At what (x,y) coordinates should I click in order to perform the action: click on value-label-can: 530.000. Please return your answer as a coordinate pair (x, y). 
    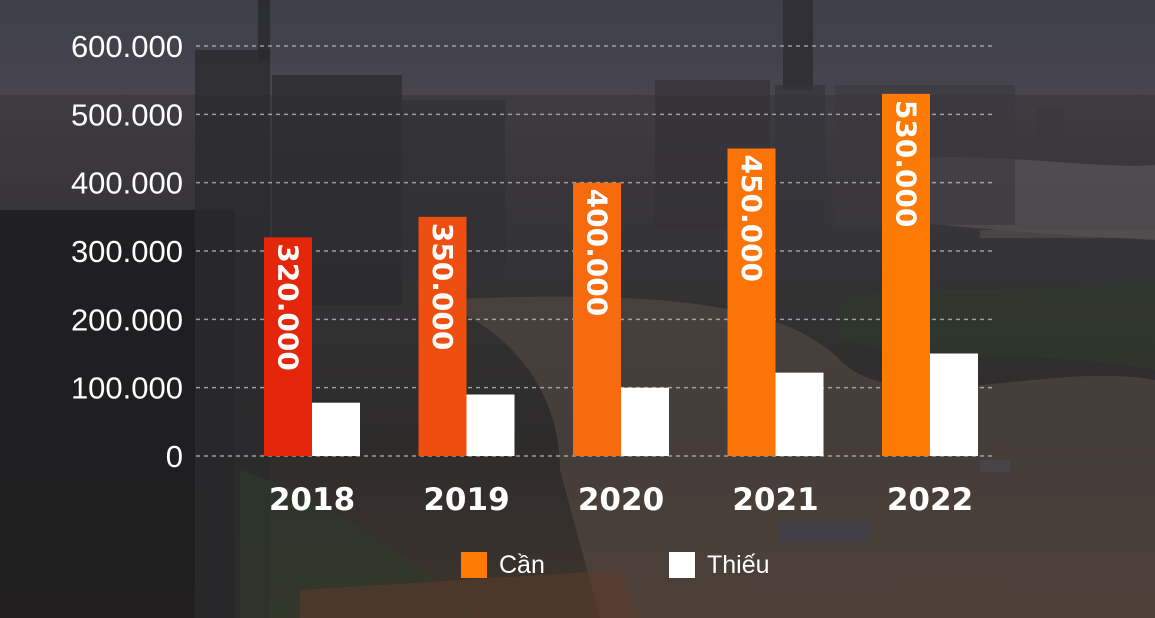
    Looking at the image, I should click on (906, 164).